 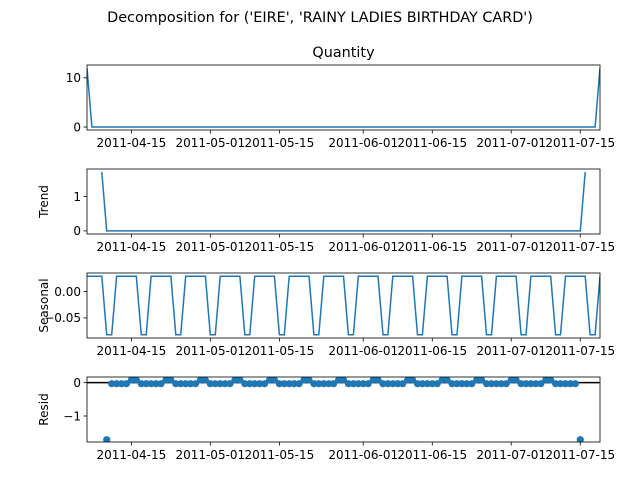 What do you see at coordinates (132, 455) in the screenshot?
I see `resid-xtick-label: 2011-04-15` at bounding box center [132, 455].